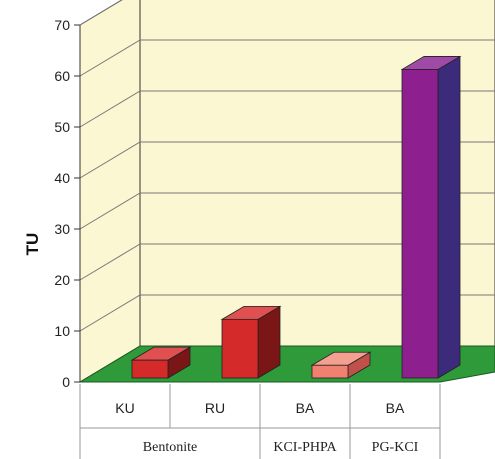 The image size is (495, 459). I want to click on bar-side, so click(449, 217).